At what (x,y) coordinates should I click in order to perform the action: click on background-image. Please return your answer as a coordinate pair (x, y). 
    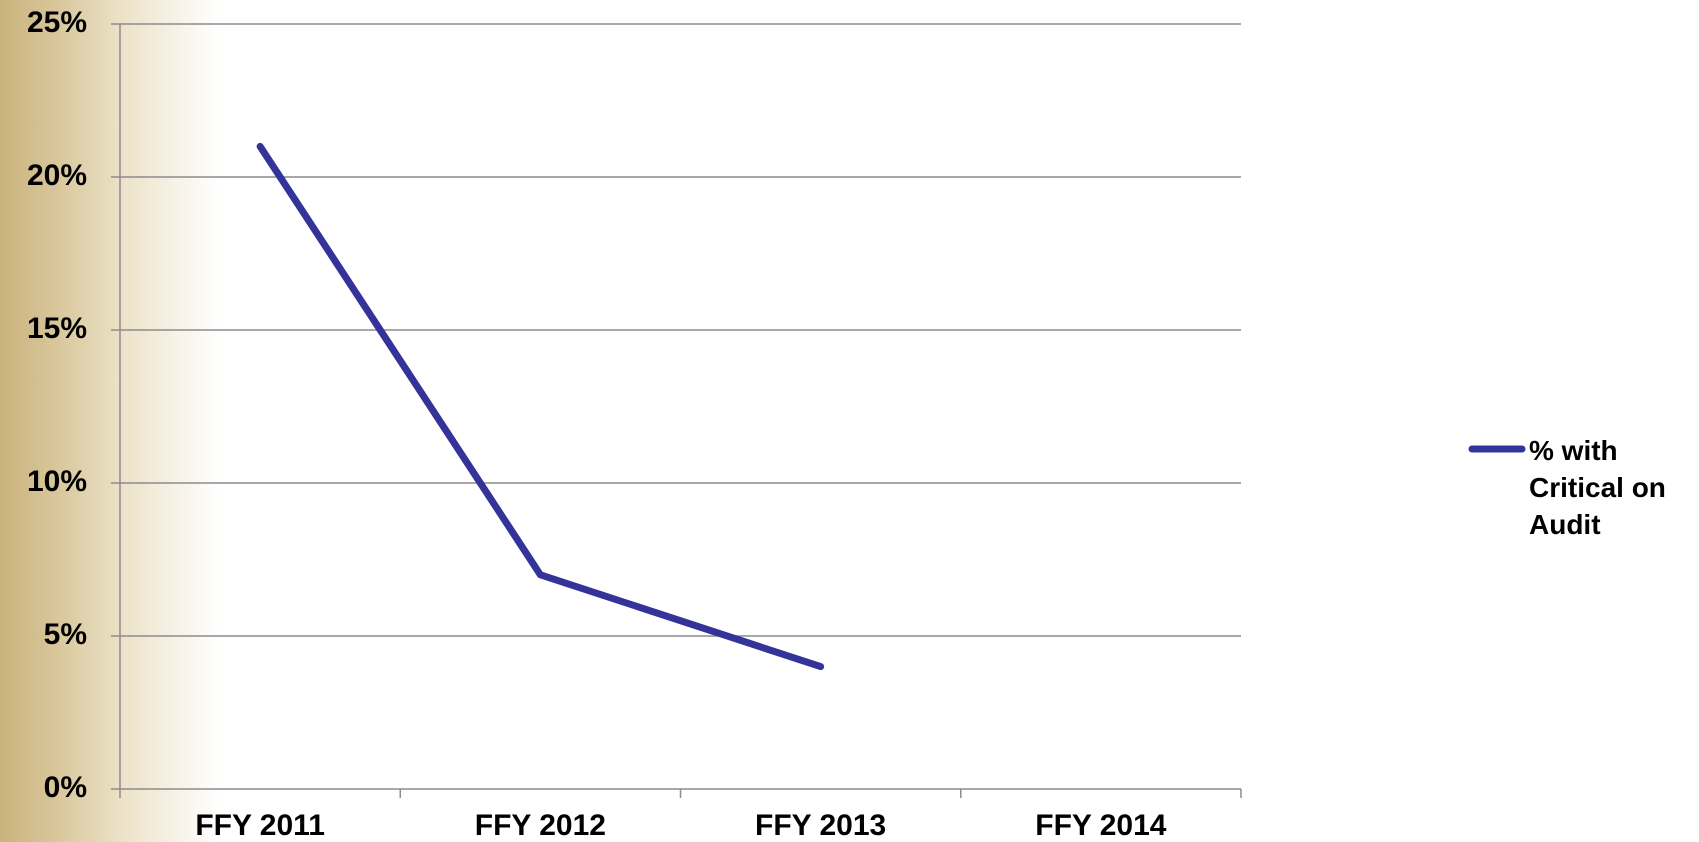
    Looking at the image, I should click on (110, 421).